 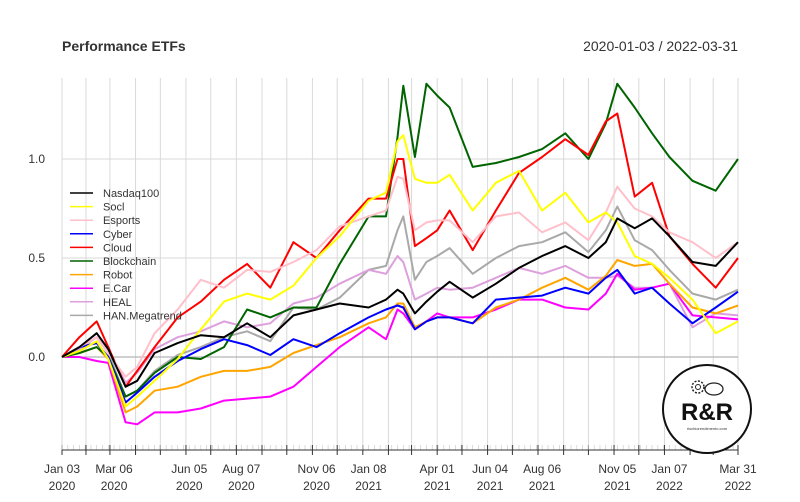 I want to click on legend-label: Cyber, so click(x=118, y=235).